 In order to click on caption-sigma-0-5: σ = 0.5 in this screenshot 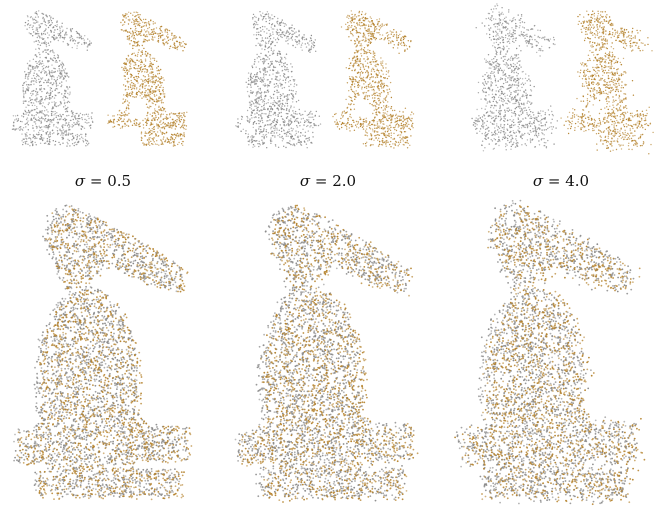, I will do `click(103, 181)`.